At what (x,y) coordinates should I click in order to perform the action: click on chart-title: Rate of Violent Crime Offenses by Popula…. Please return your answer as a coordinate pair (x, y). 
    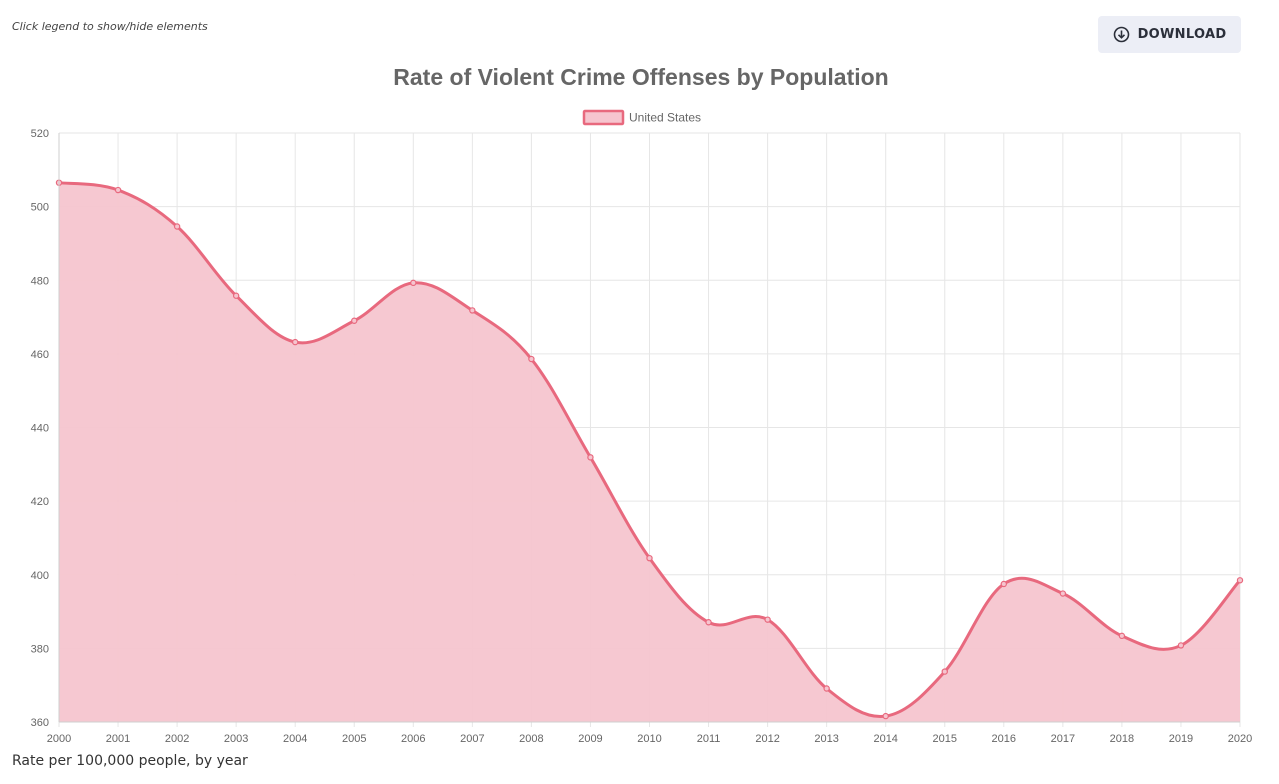
    Looking at the image, I should click on (640, 77).